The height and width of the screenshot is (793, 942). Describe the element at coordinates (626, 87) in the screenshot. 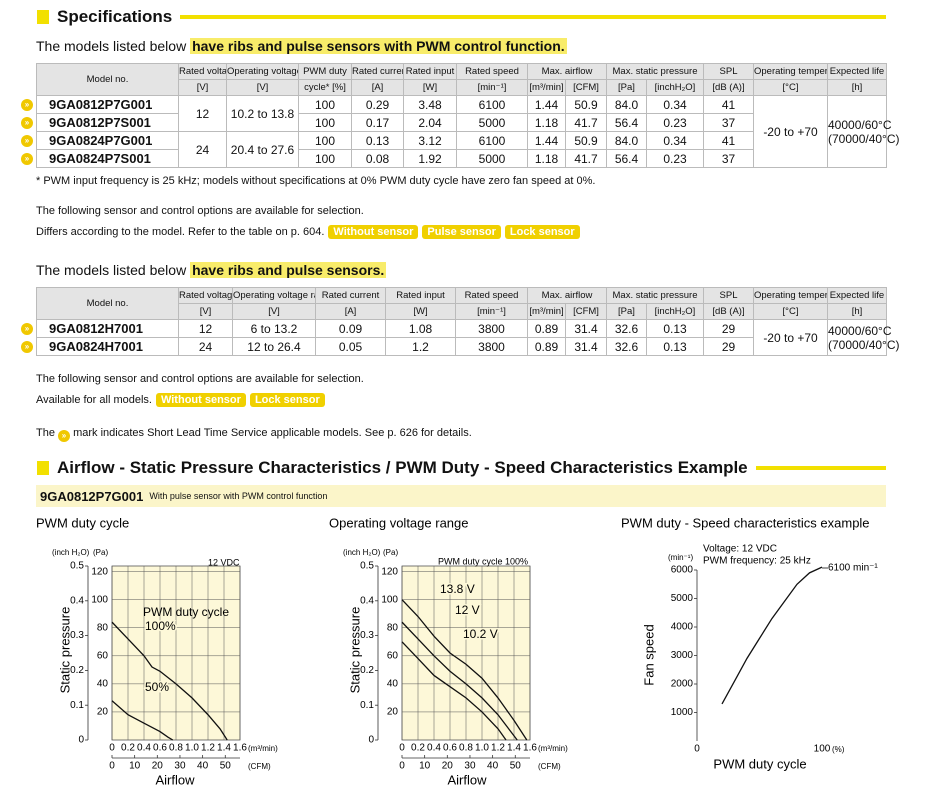

I see `column-unit: [Pa]` at that location.